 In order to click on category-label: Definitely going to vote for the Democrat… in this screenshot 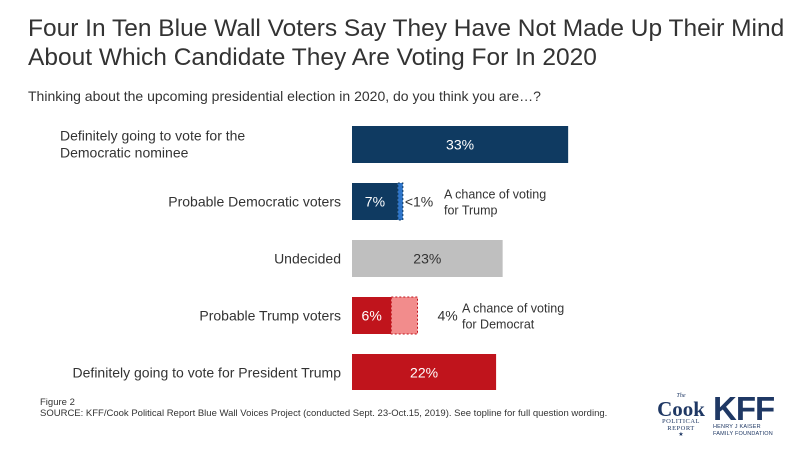, I will do `click(152, 144)`.